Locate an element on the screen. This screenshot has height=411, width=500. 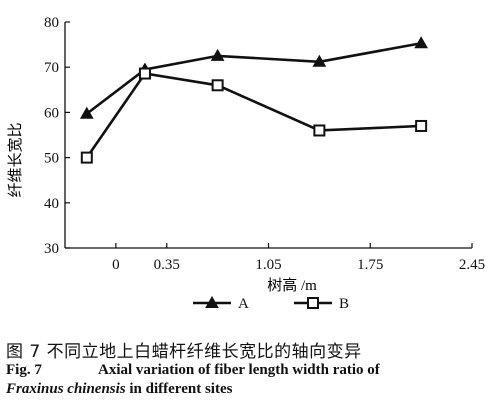
x-tick-label: 0 is located at coordinates (116, 265).